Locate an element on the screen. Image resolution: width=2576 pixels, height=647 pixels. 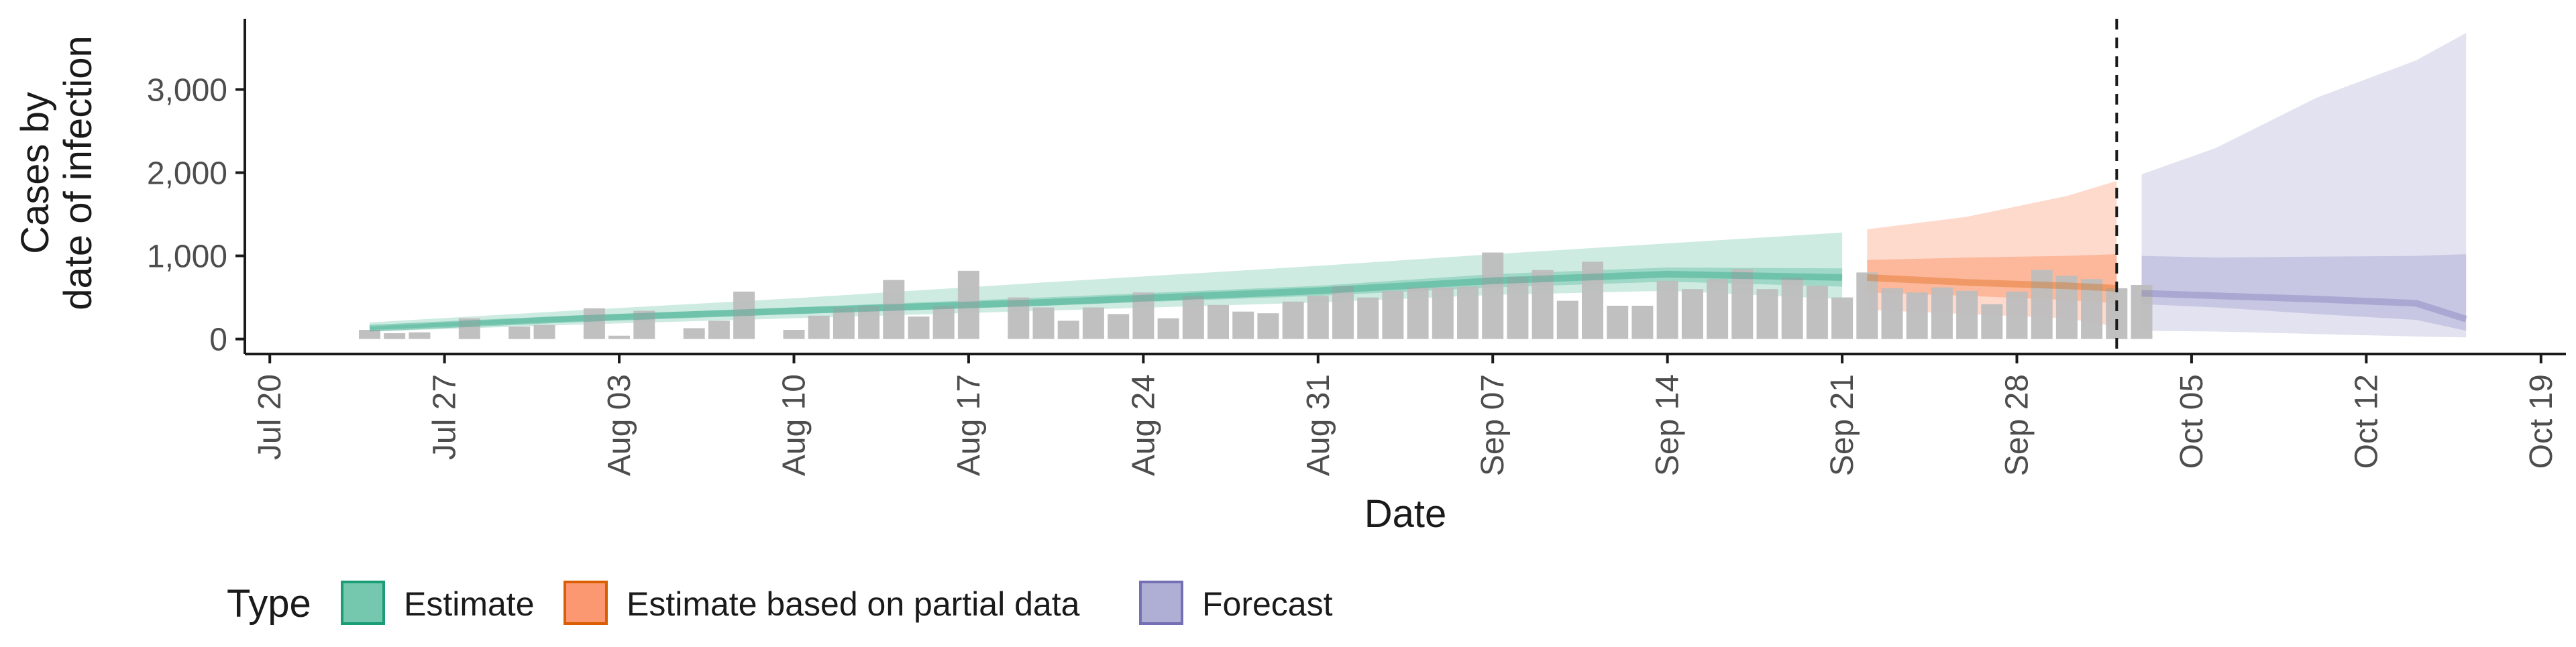
forecast-median-line is located at coordinates (2304, 306).